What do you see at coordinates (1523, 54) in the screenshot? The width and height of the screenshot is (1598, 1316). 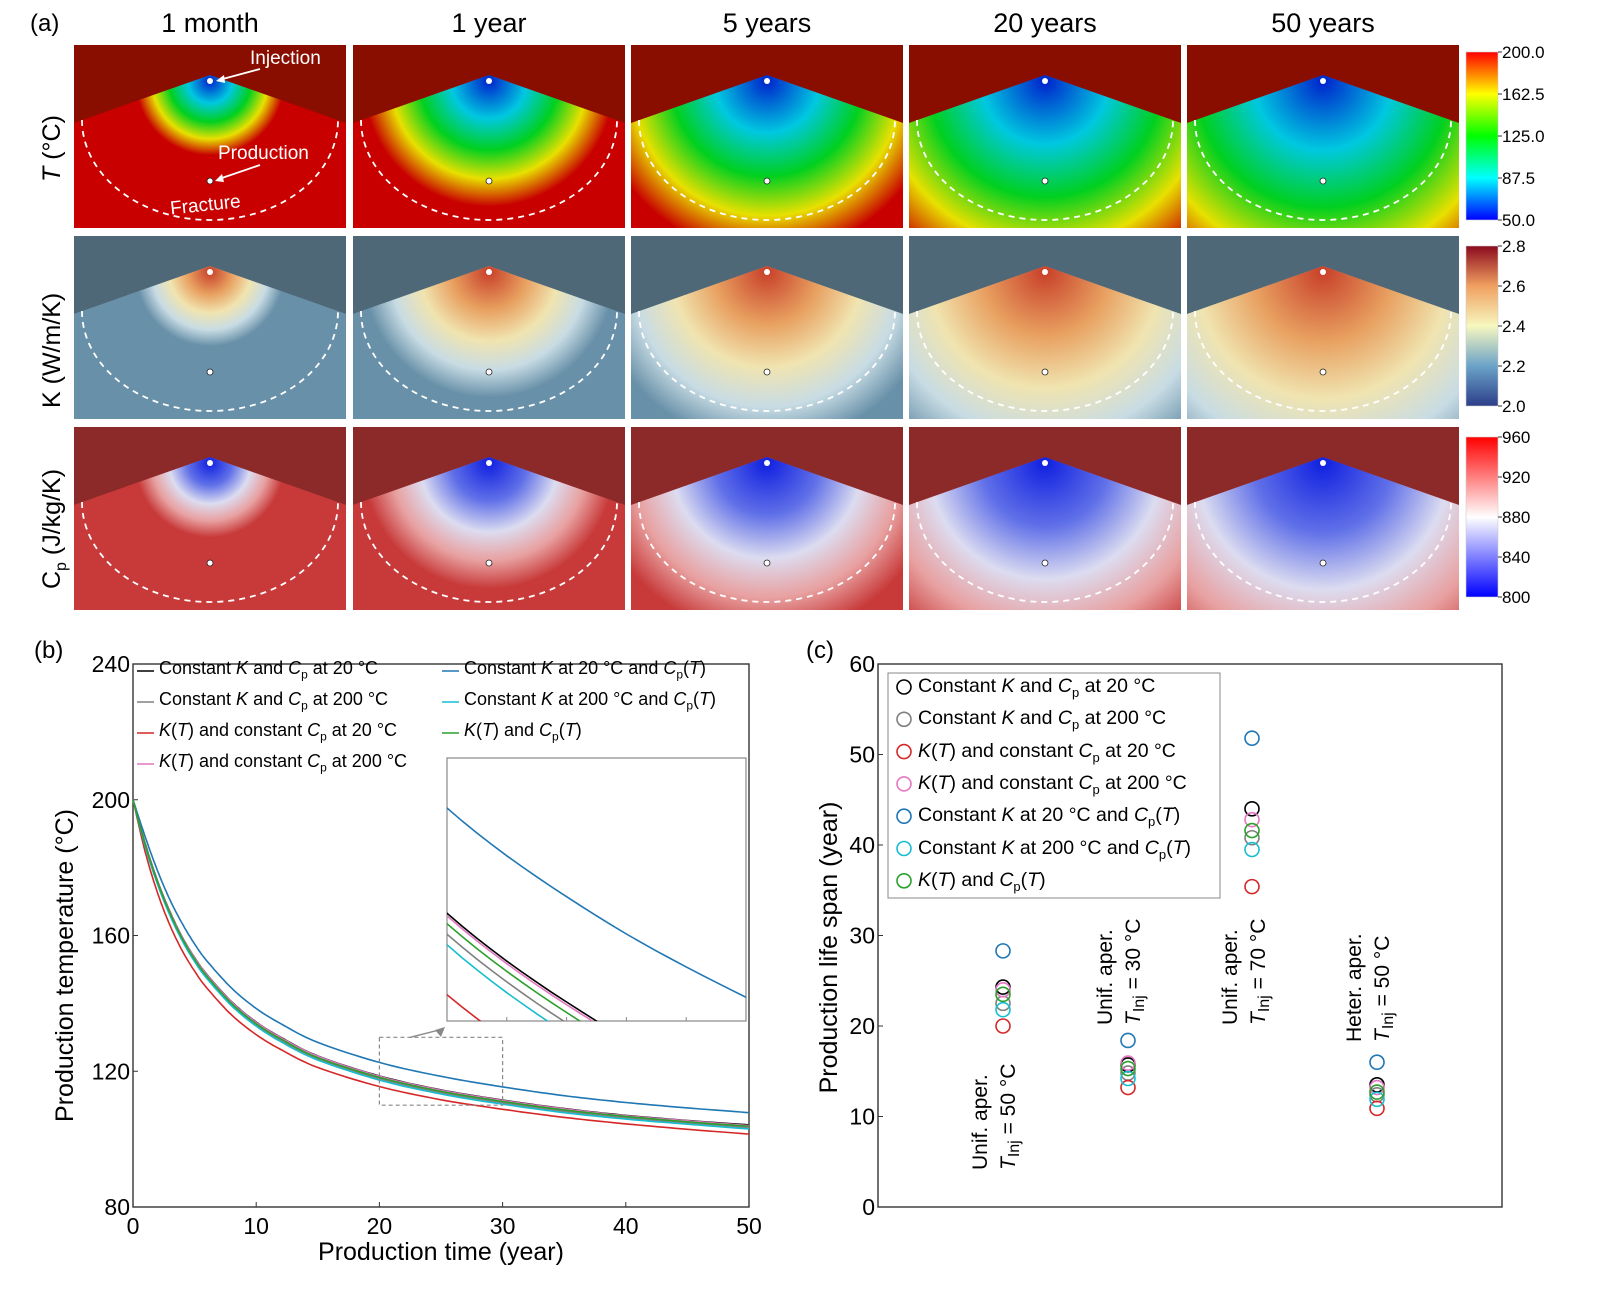 I see `colorbar-tick-label: 200.0` at bounding box center [1523, 54].